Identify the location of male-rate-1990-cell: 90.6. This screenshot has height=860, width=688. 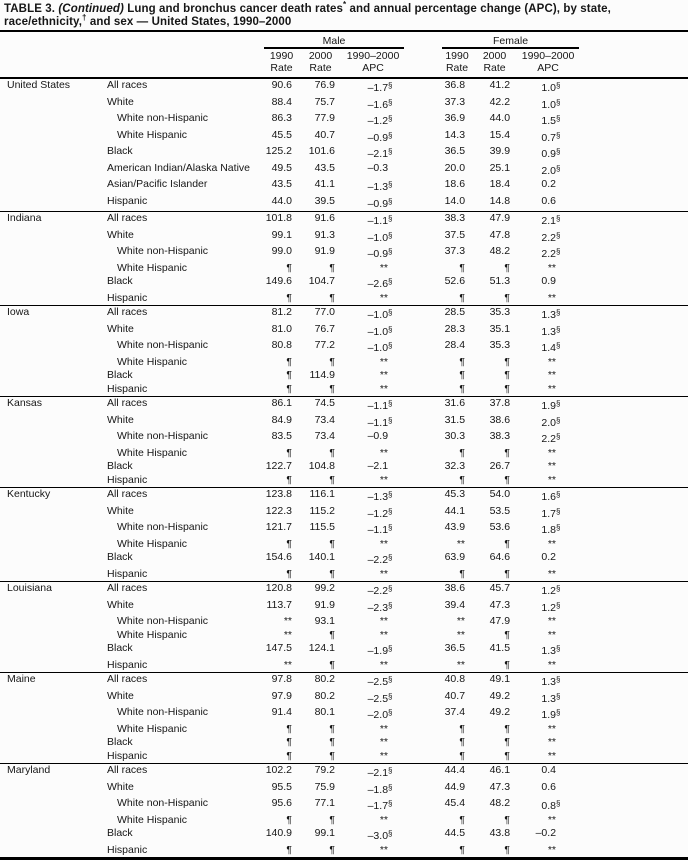
(281, 87).